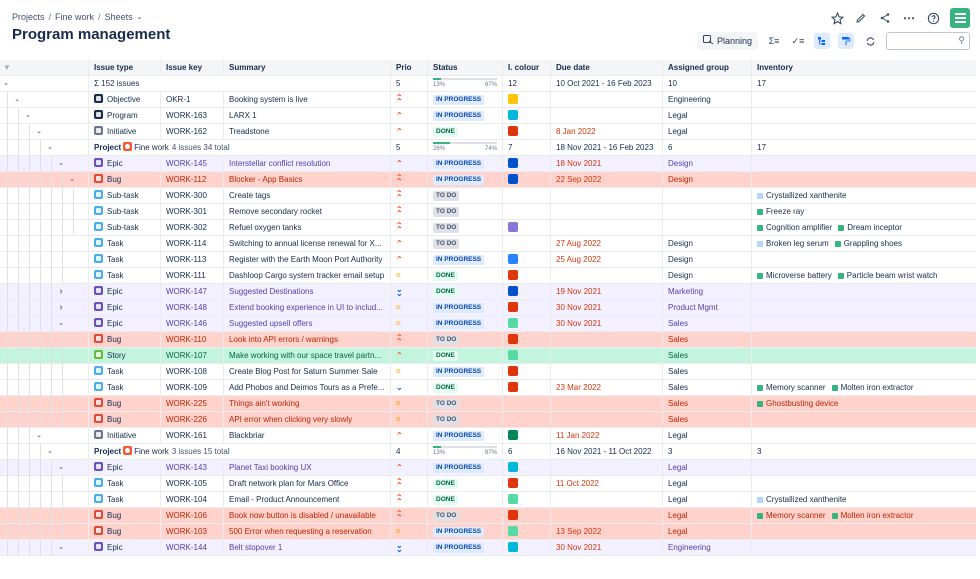 The width and height of the screenshot is (980, 579). Describe the element at coordinates (306, 164) in the screenshot. I see `issue-summary: Interstellar conflict resolution` at that location.